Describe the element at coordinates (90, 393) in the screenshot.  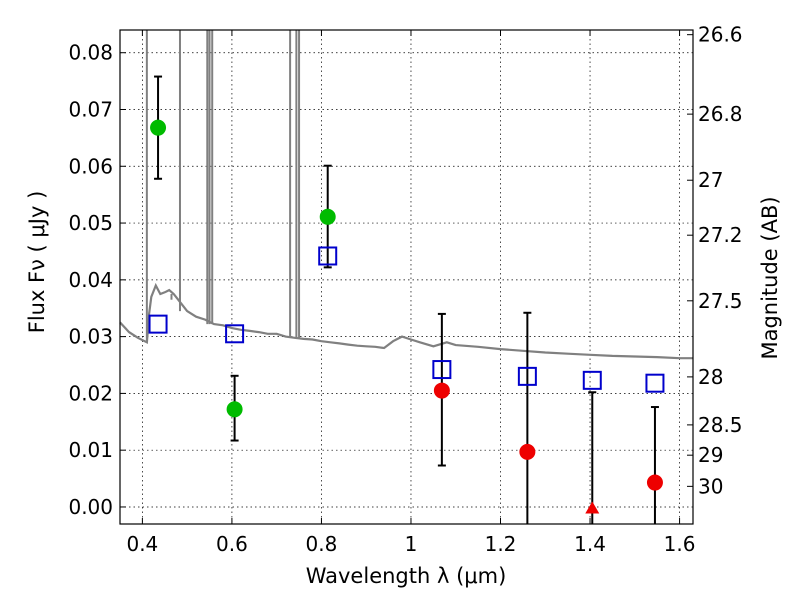
I see `y-tick-label: 0.02` at that location.